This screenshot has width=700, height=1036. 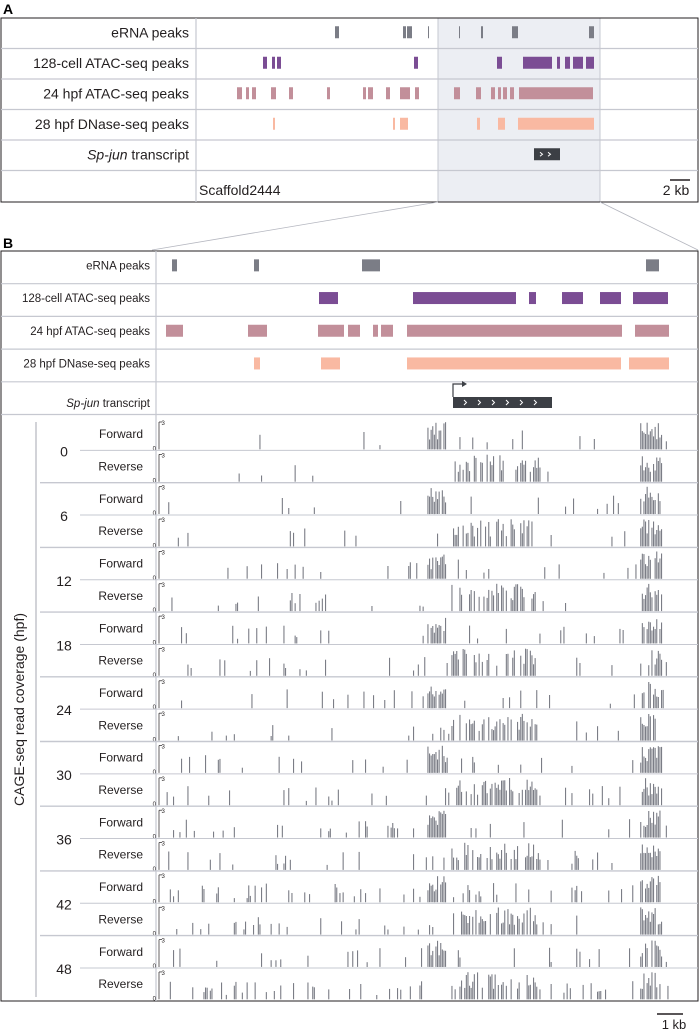 What do you see at coordinates (417, 93) in the screenshot?
I see `panel-a-peak-24-hpf-atac-seq-peaks` at bounding box center [417, 93].